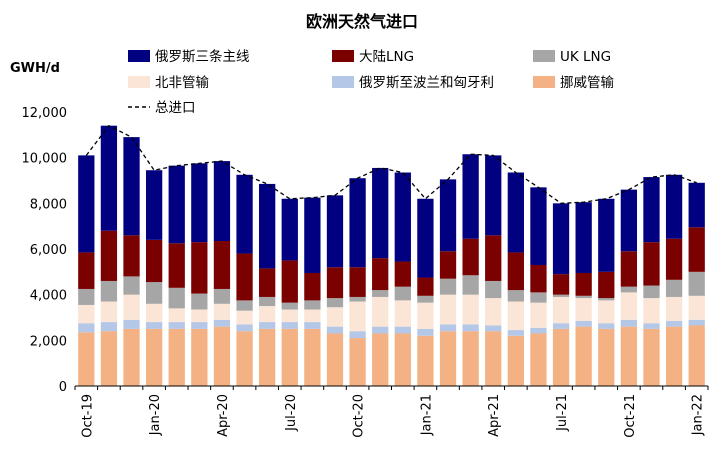  Describe the element at coordinates (48, 250) in the screenshot. I see `y-tick-label: 6,000` at that location.